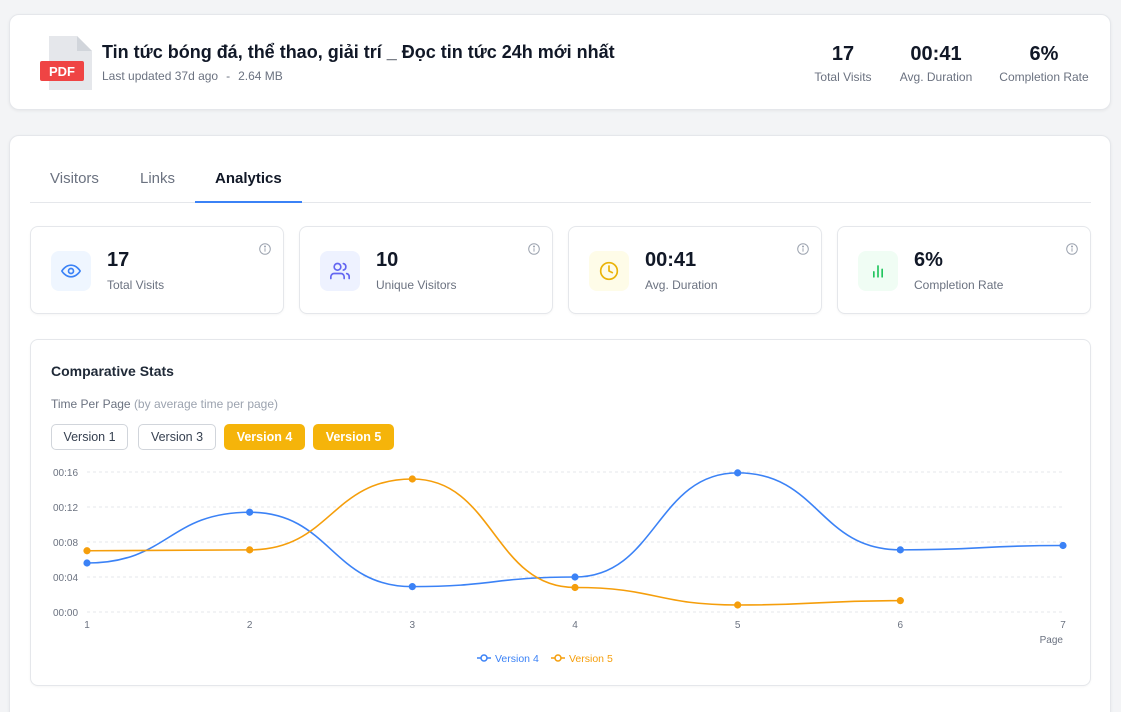 This screenshot has height=712, width=1121. I want to click on bar-chart-icon, so click(878, 271).